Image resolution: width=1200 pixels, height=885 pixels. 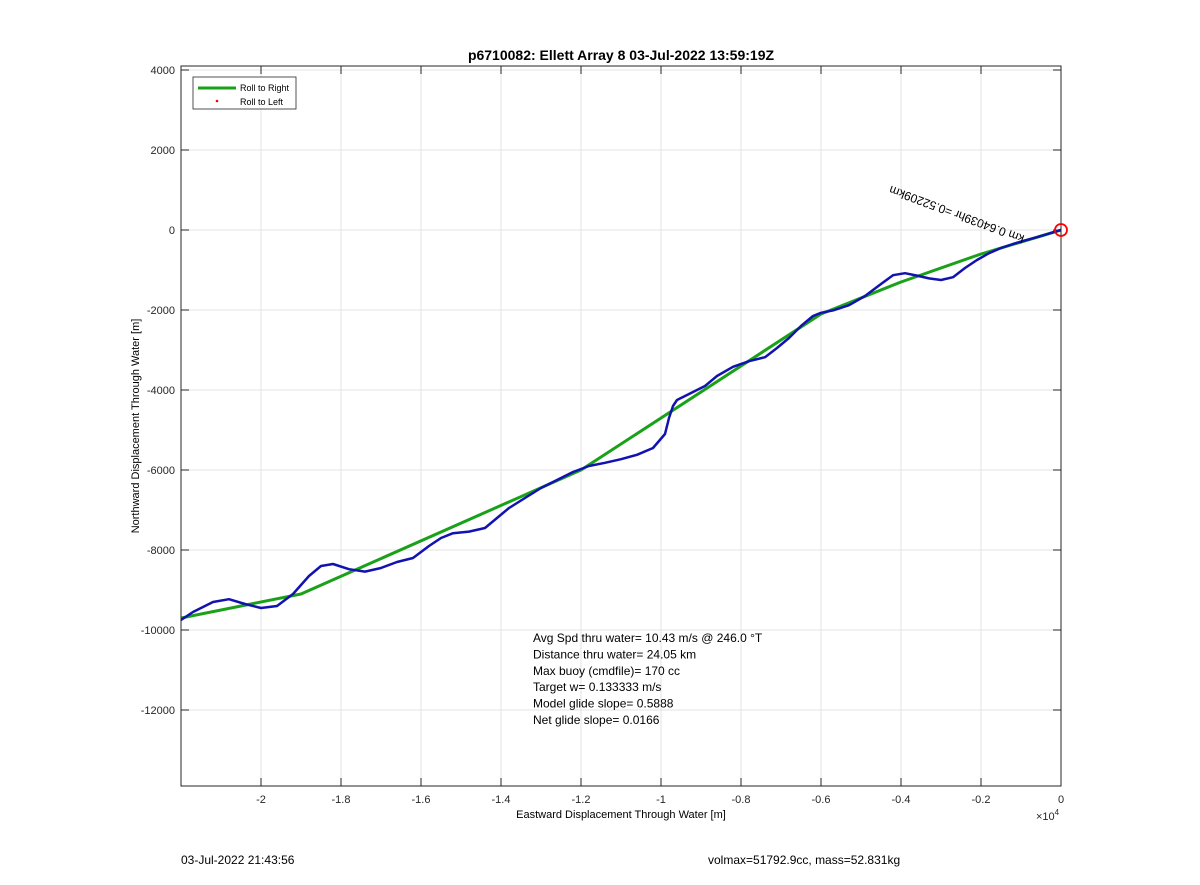 I want to click on legend: Roll to Right Roll to Left, so click(x=244, y=93).